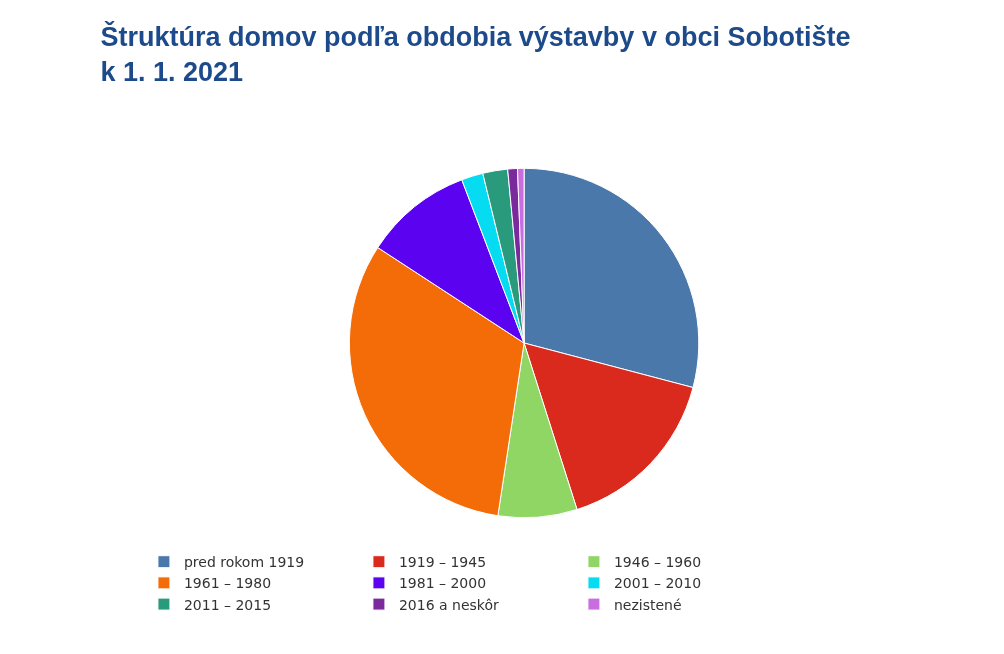 Image resolution: width=1004 pixels, height=654 pixels. Describe the element at coordinates (647, 604) in the screenshot. I see `legend-label: nezistené` at that location.